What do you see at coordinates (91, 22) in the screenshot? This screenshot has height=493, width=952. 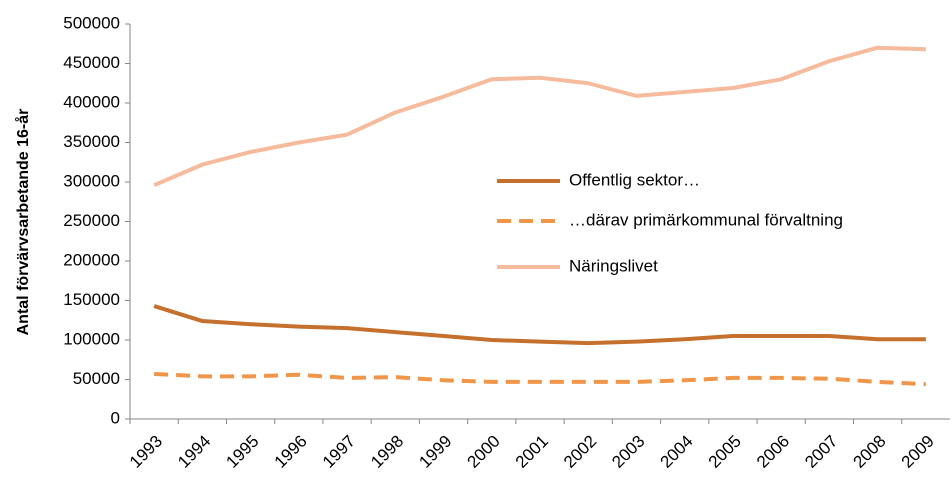 I see `y-tick-label: 500000` at bounding box center [91, 22].